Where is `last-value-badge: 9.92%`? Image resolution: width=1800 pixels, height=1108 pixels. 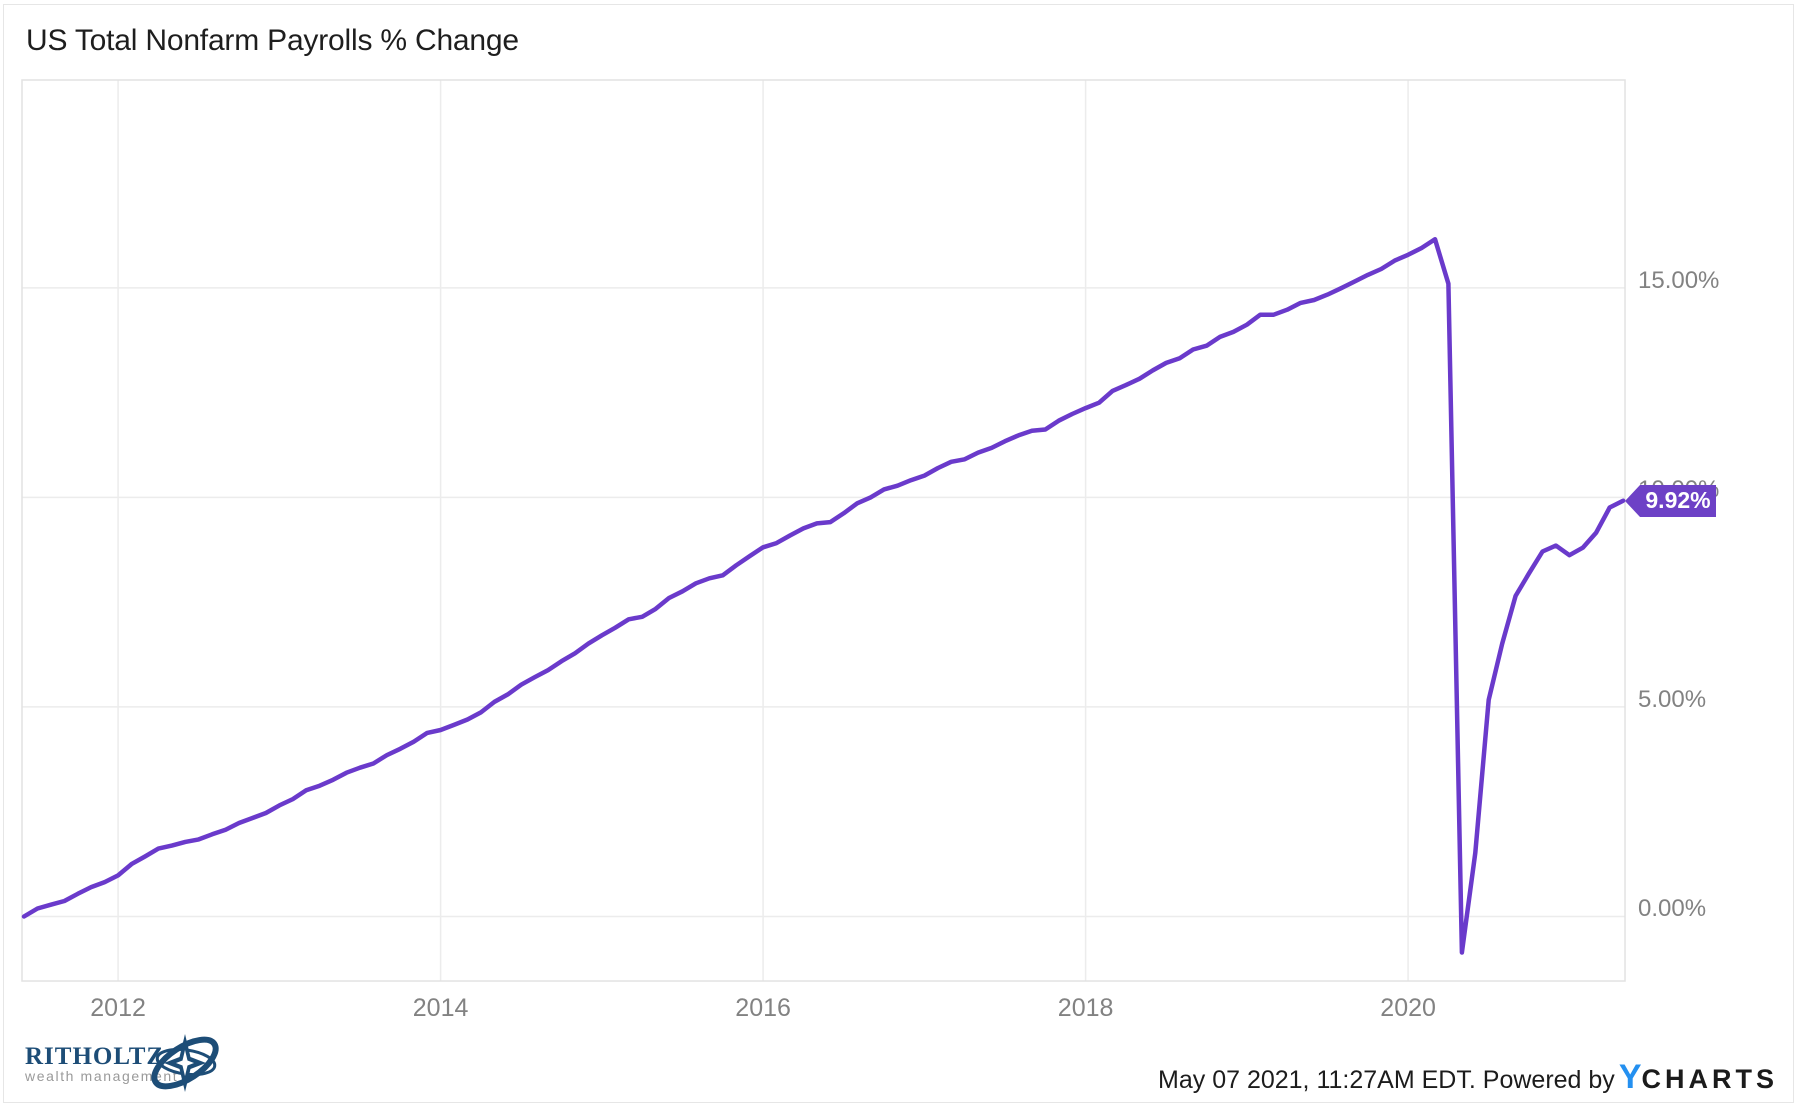
last-value-badge: 9.92% is located at coordinates (1670, 500).